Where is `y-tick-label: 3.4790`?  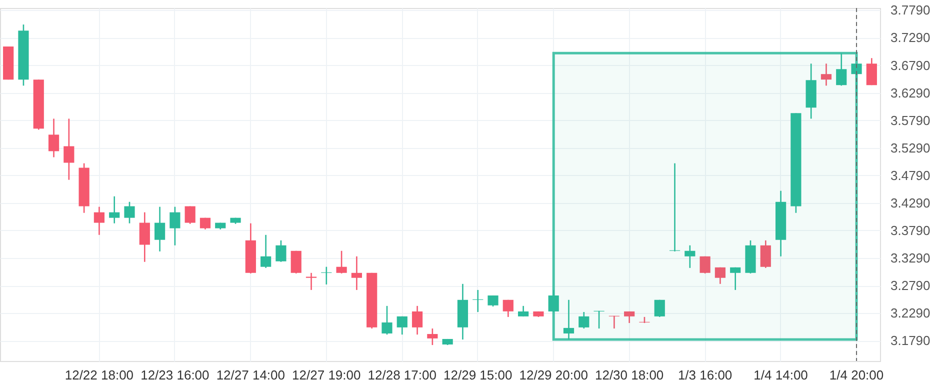 y-tick-label: 3.4790 is located at coordinates (910, 175).